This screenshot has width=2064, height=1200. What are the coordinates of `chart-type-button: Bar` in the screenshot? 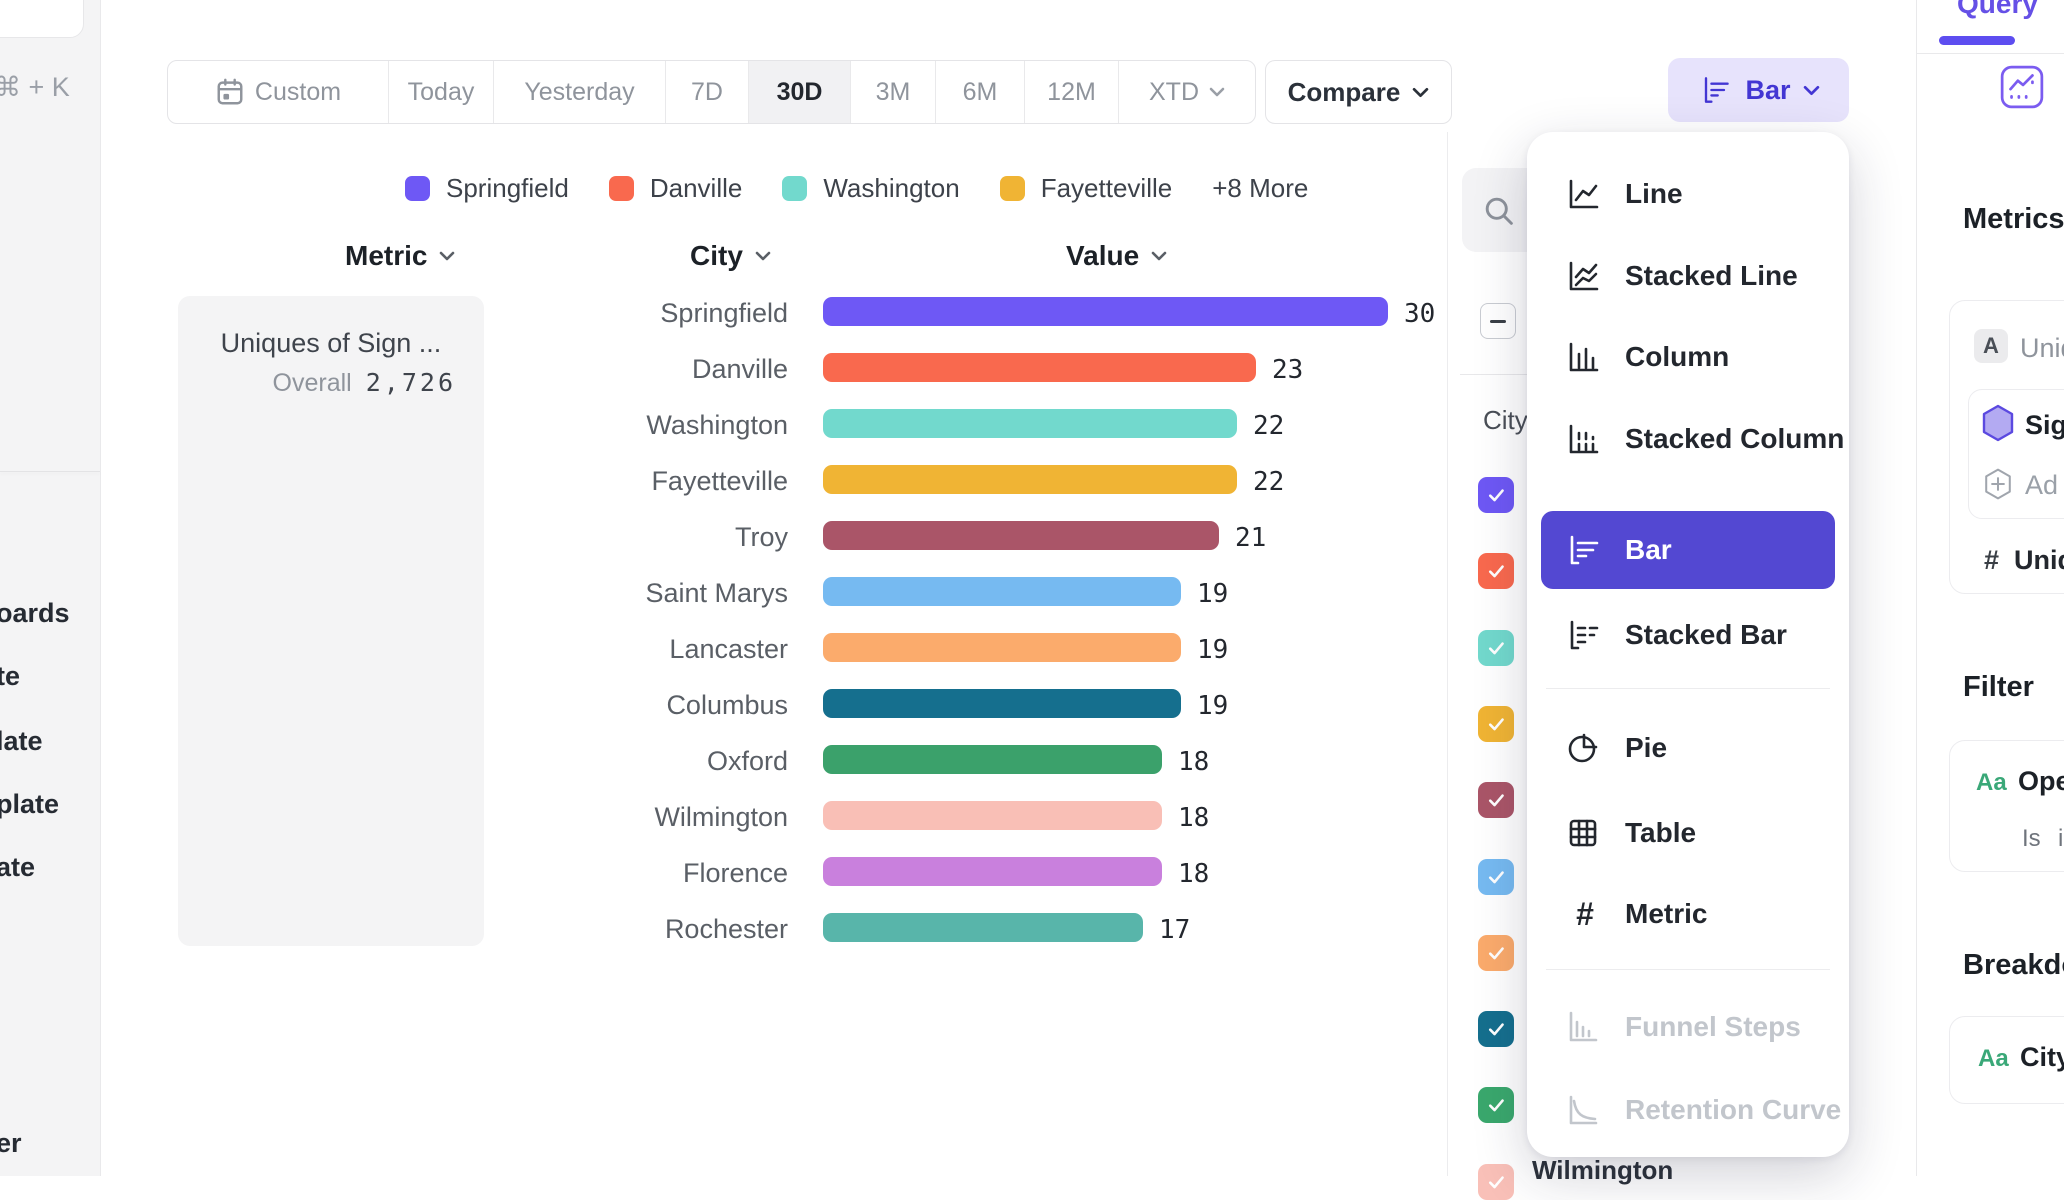 It's located at (1758, 90).